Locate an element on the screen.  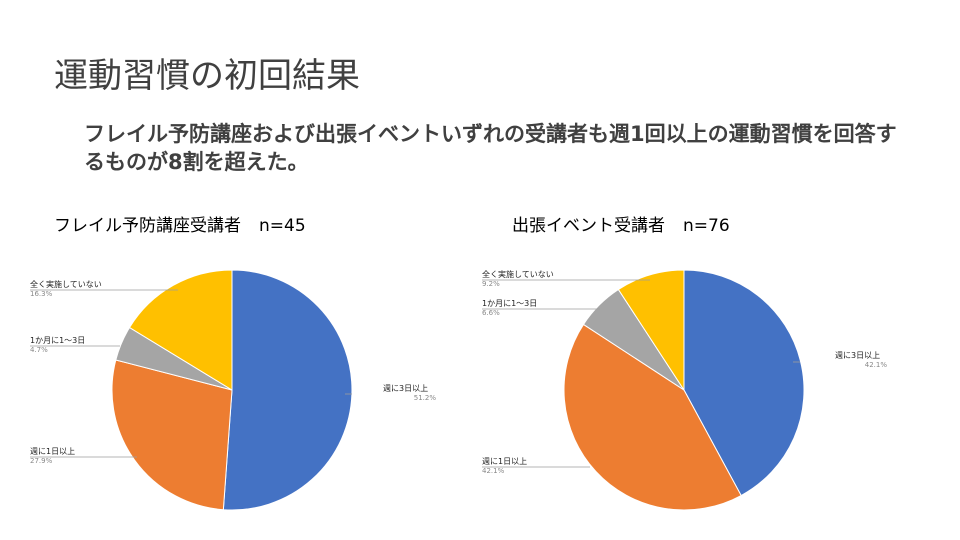
chart-2-value-label-2: 42.1% is located at coordinates (493, 471).